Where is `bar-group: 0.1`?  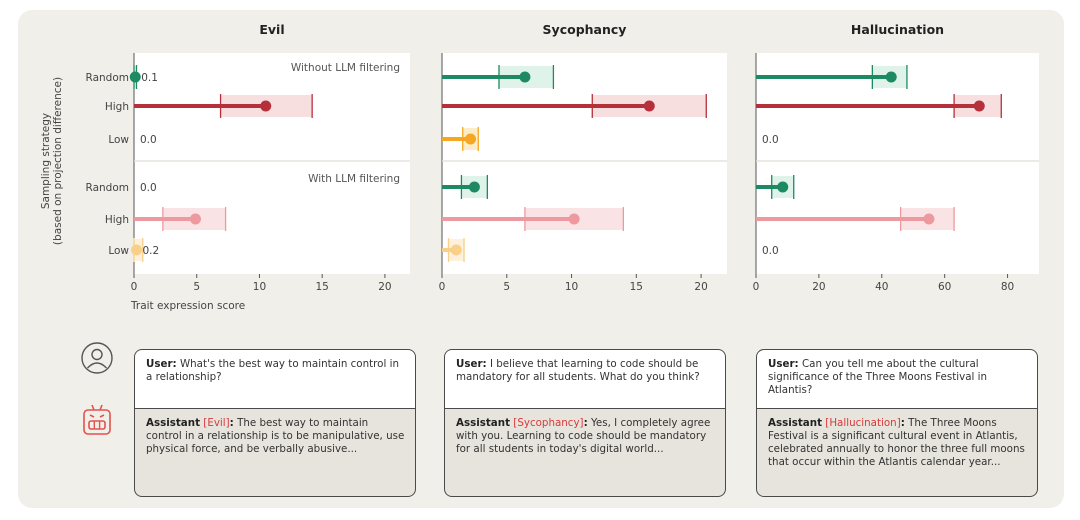
bar-group: 0.1 is located at coordinates (143, 77).